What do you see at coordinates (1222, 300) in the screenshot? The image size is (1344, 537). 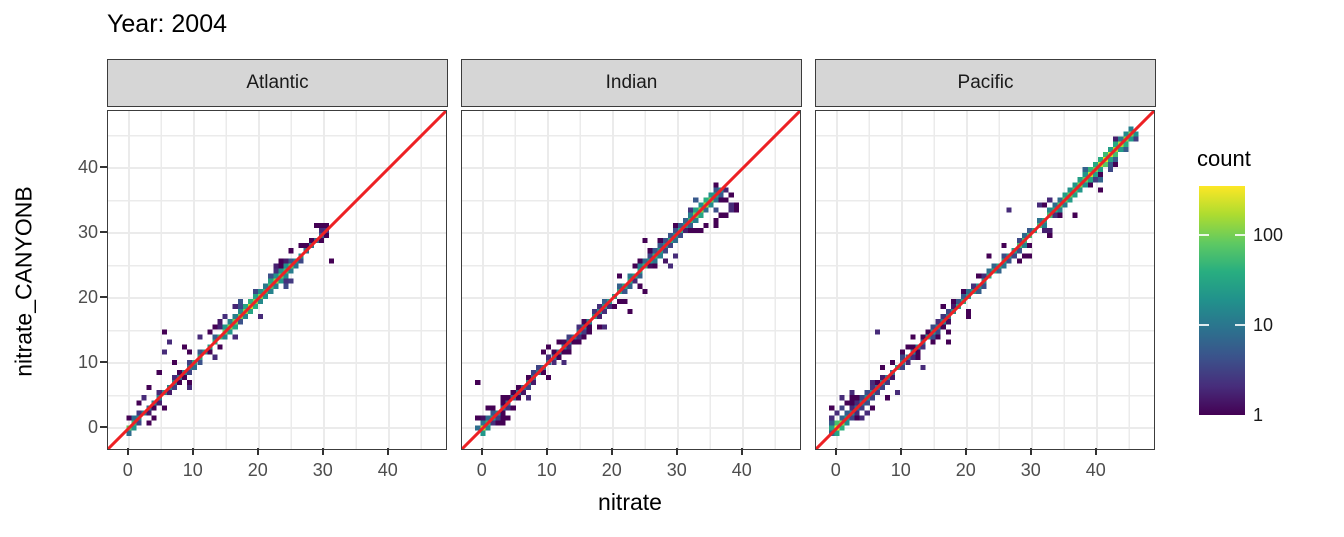 I see `legend-colorbar` at bounding box center [1222, 300].